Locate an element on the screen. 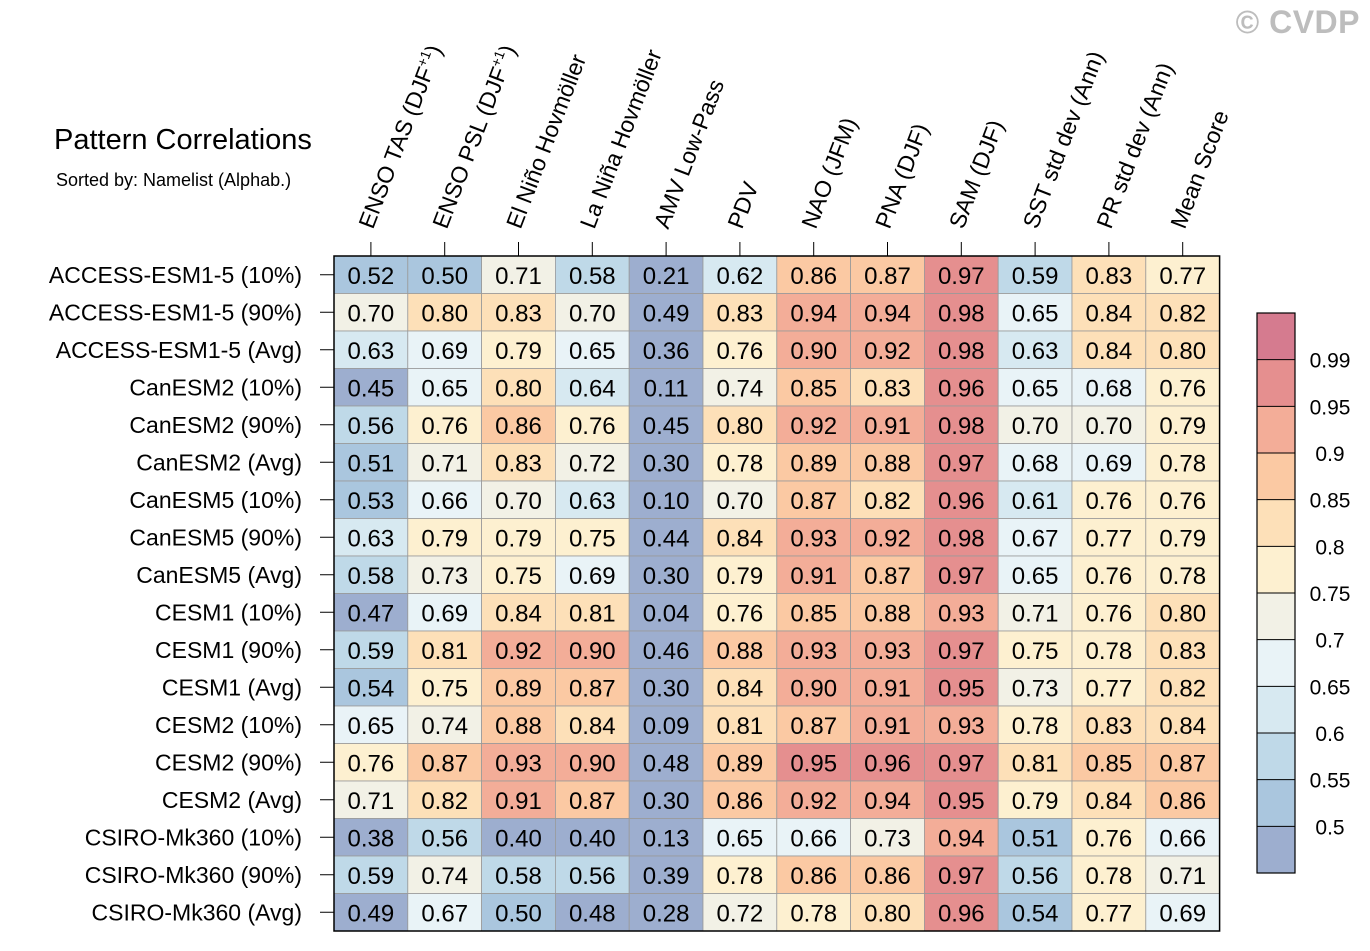 The height and width of the screenshot is (951, 1370). column-label: ENSO PSL (DJF+1) is located at coordinates (473, 136).